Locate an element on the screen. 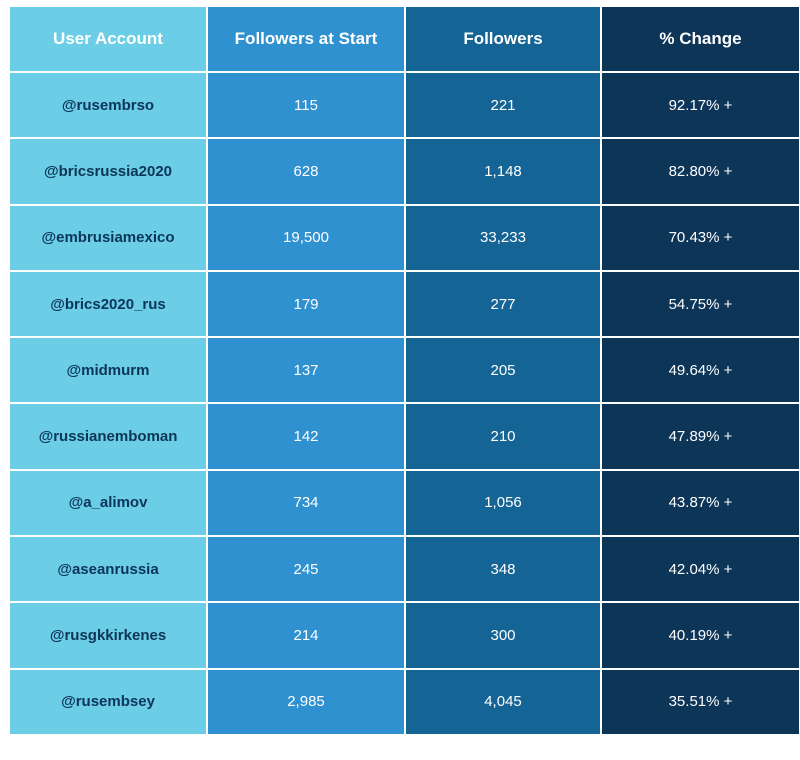 This screenshot has height=760, width=800. cell-followers-at-start: 137 is located at coordinates (306, 370).